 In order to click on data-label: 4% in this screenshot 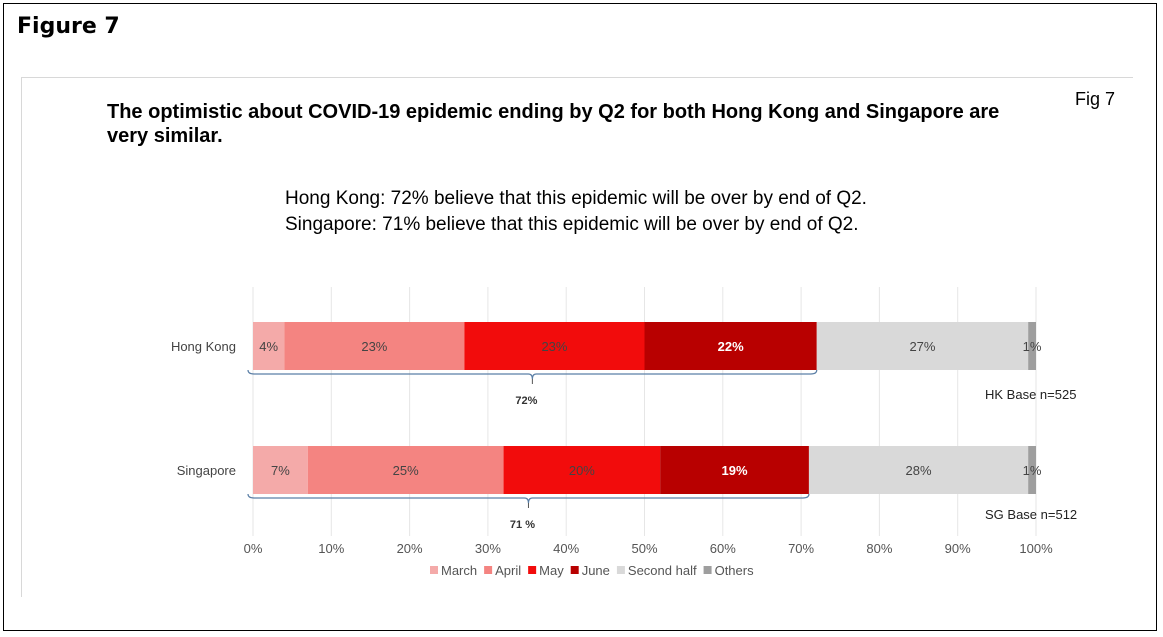, I will do `click(268, 346)`.